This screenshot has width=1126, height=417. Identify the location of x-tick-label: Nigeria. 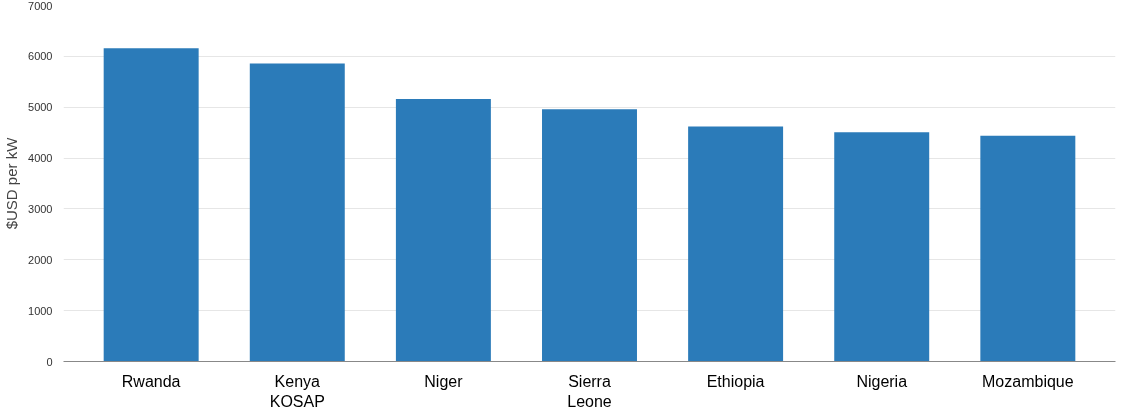
(882, 381).